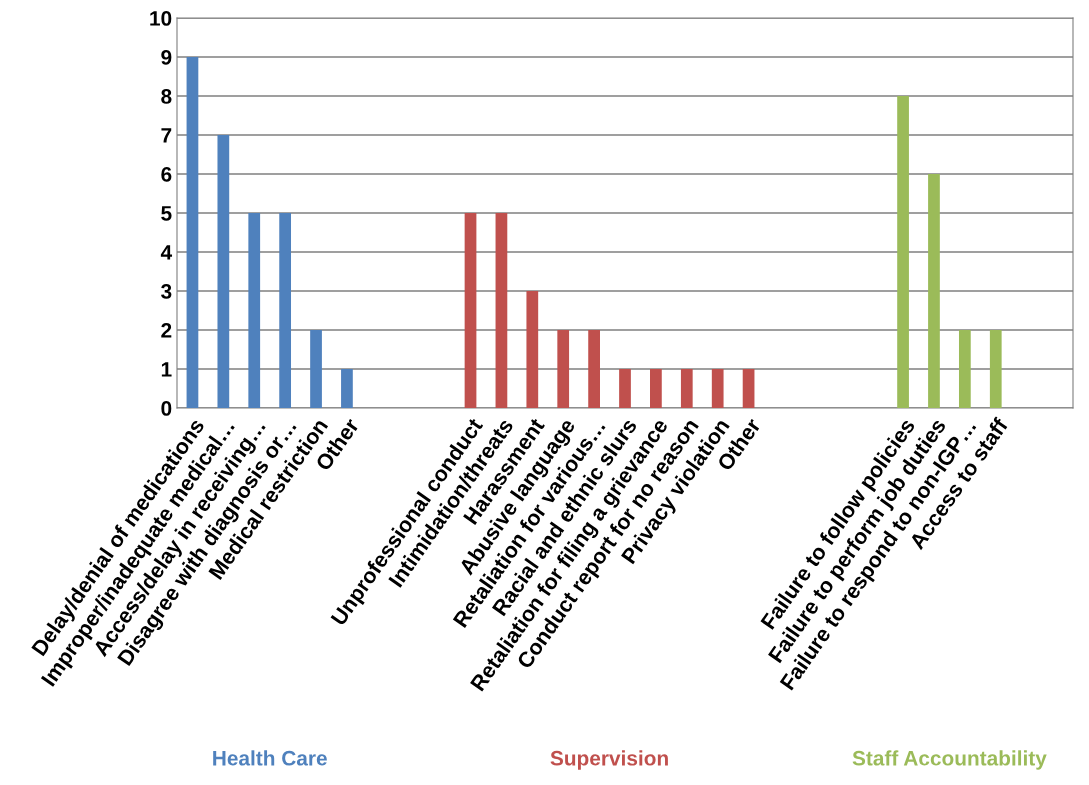 Image resolution: width=1089 pixels, height=785 pixels. What do you see at coordinates (166, 57) in the screenshot?
I see `y-tick-label: 9` at bounding box center [166, 57].